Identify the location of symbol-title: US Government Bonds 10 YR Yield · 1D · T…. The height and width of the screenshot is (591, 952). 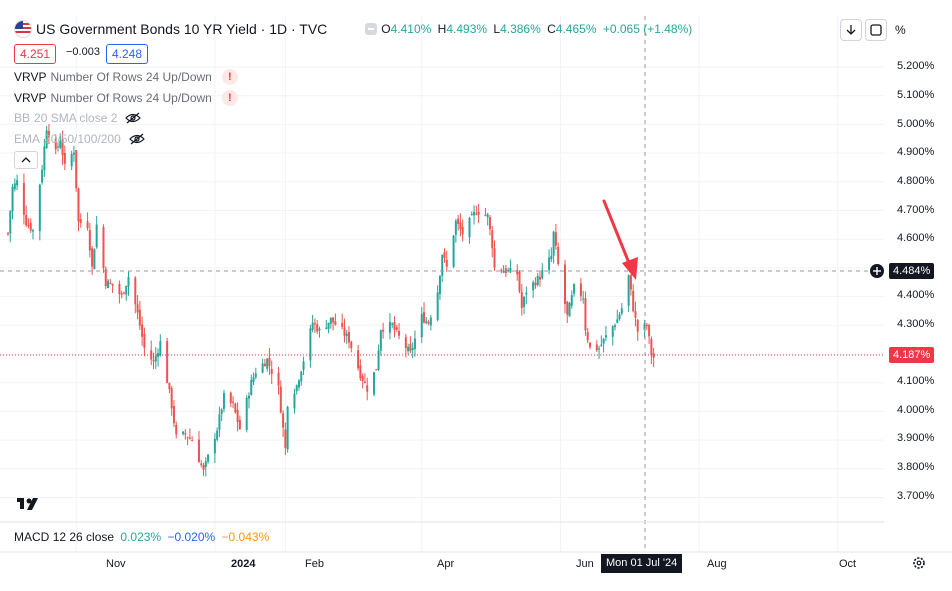
(182, 29).